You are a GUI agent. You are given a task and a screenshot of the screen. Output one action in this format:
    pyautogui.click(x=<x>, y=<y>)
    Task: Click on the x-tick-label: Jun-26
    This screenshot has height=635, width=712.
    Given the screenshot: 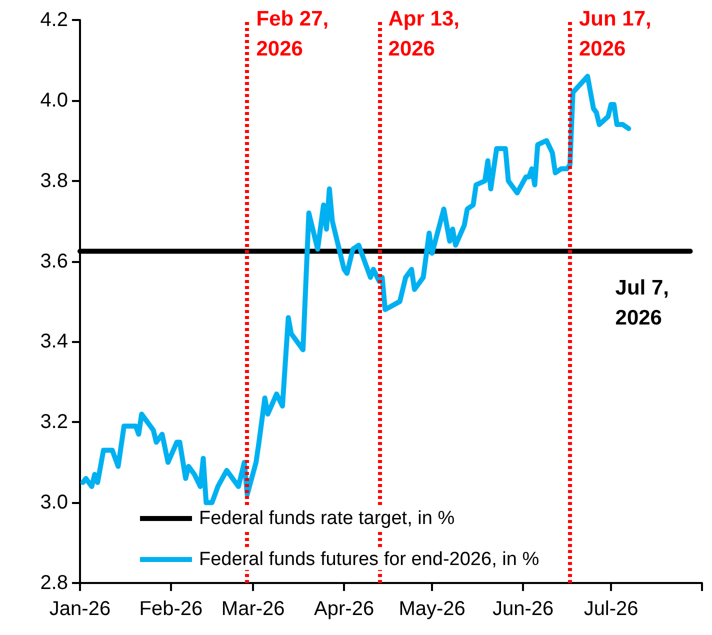 What is the action you would take?
    pyautogui.click(x=523, y=609)
    